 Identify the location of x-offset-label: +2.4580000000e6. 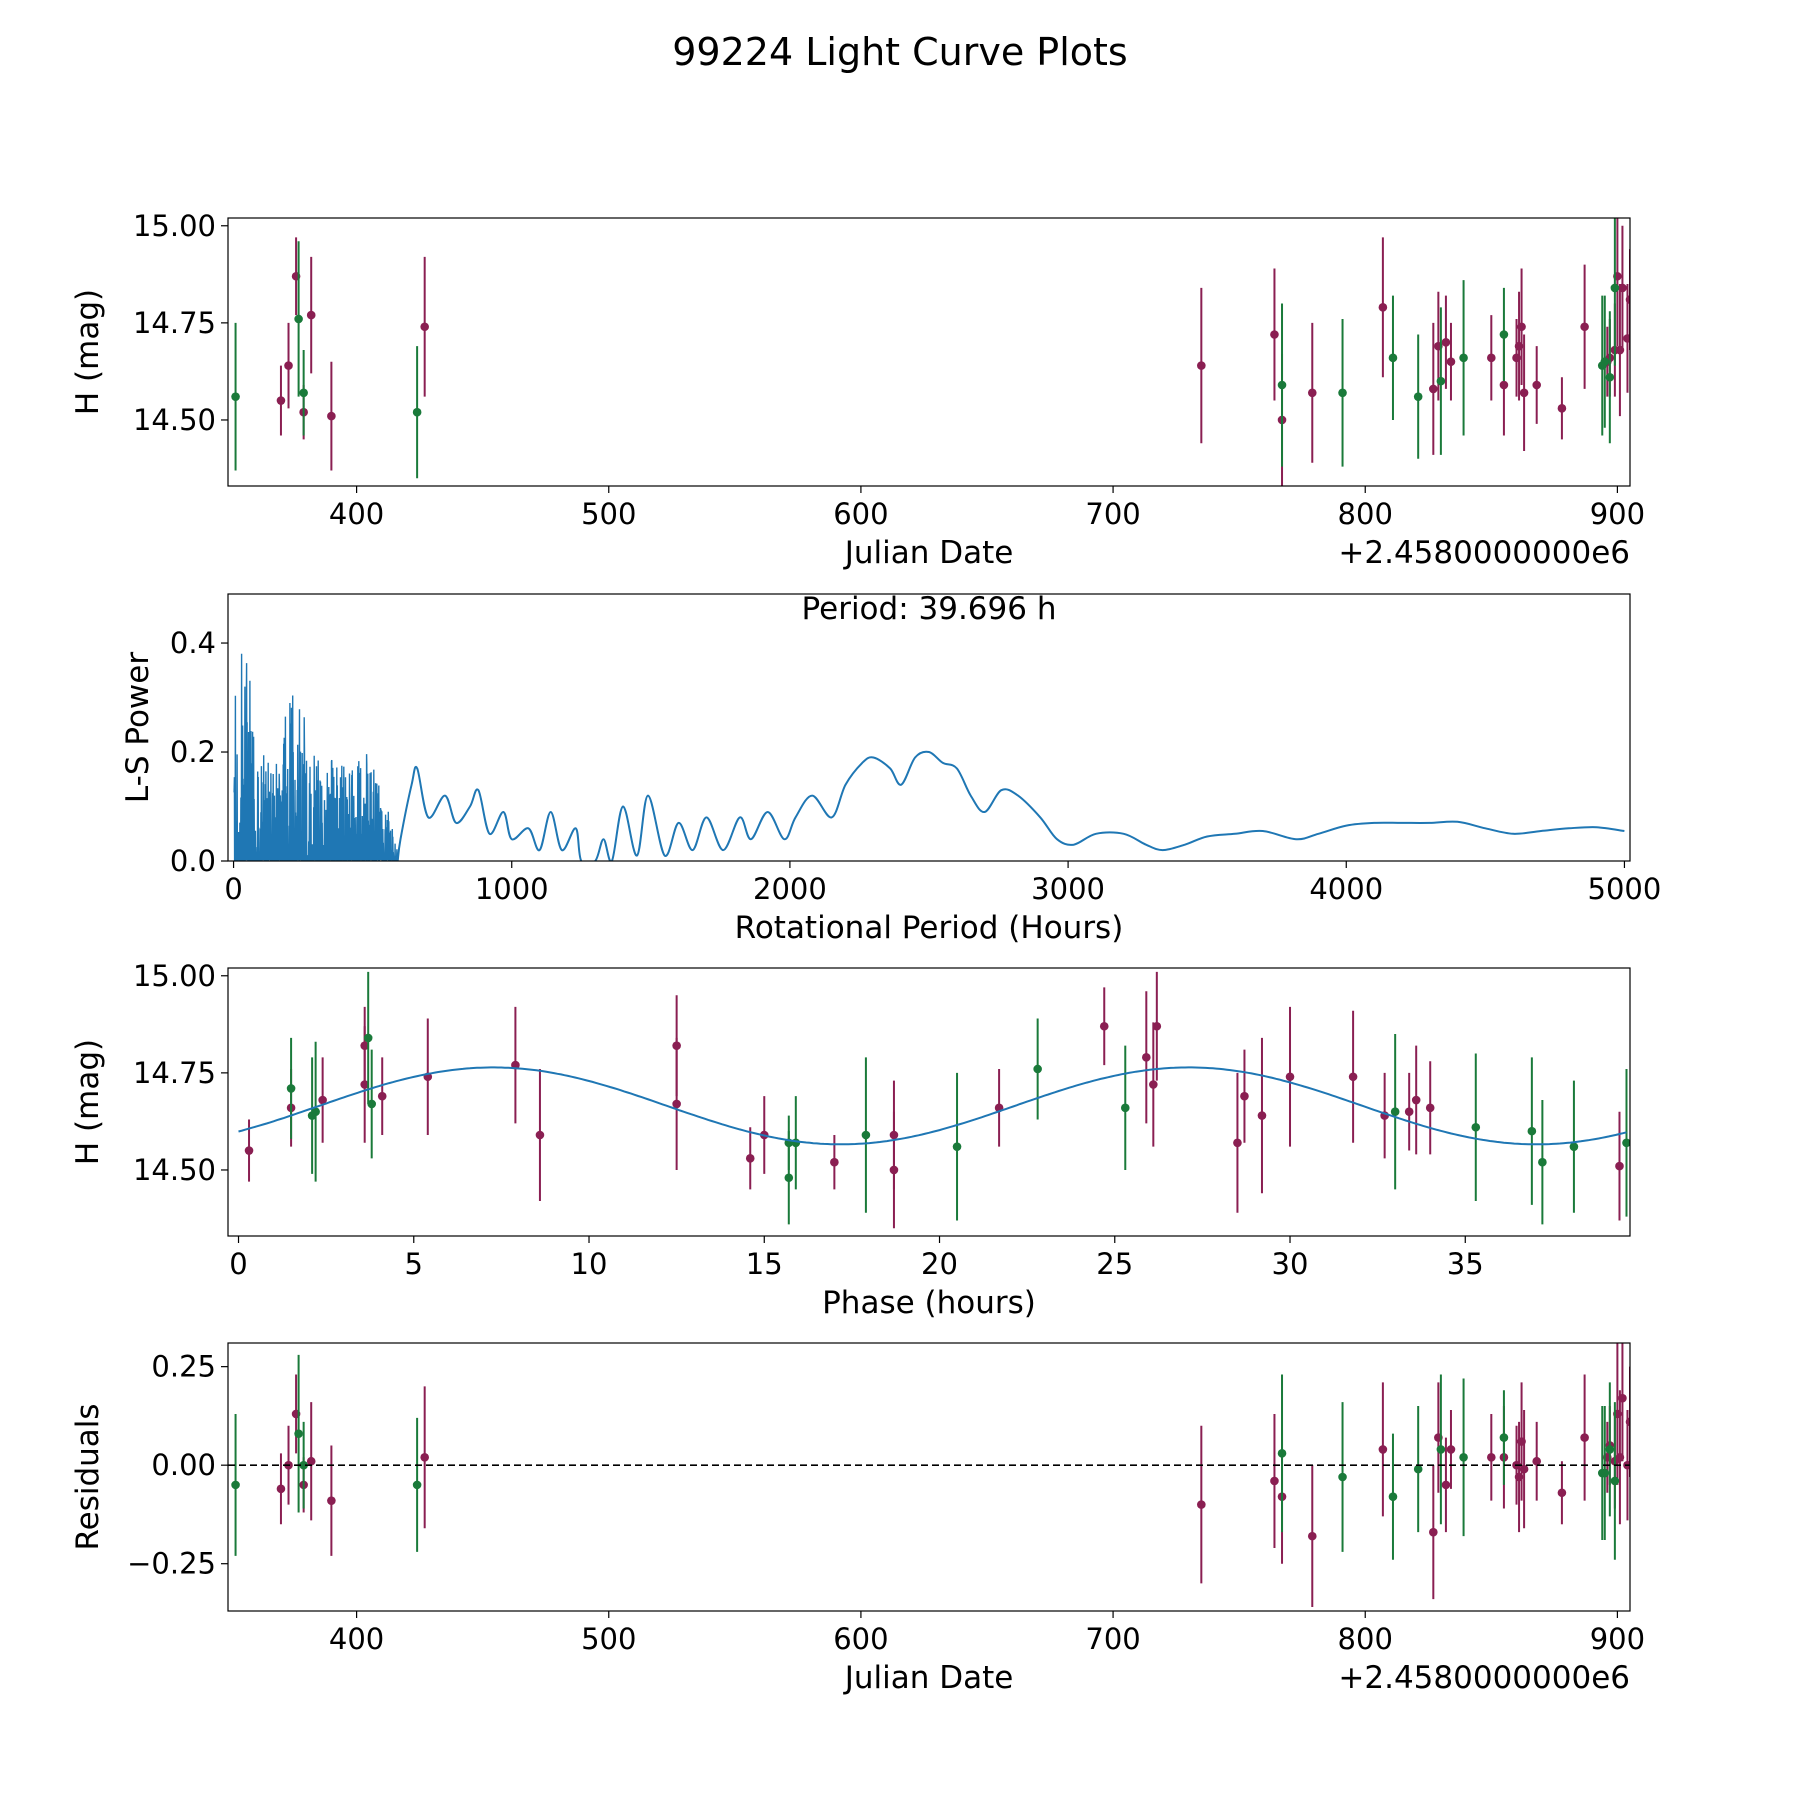
(1484, 553).